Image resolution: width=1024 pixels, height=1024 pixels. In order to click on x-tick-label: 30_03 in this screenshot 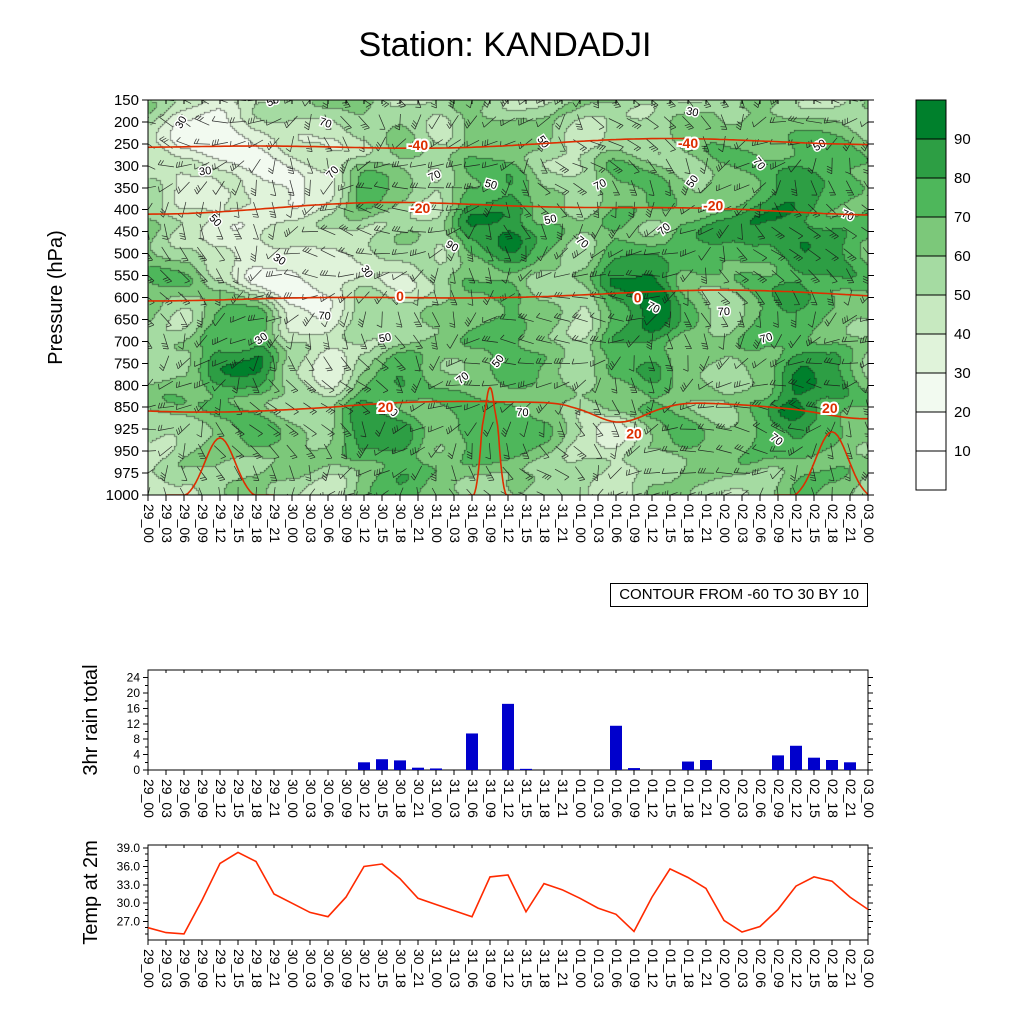, I will do `click(311, 968)`.